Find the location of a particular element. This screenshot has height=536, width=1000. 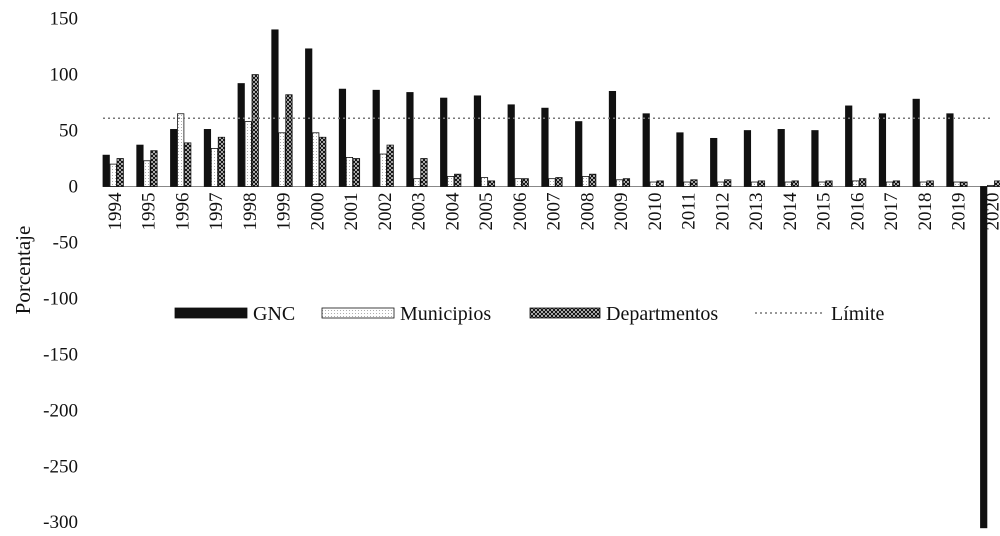

bar-municipios-2000 is located at coordinates (316, 159).